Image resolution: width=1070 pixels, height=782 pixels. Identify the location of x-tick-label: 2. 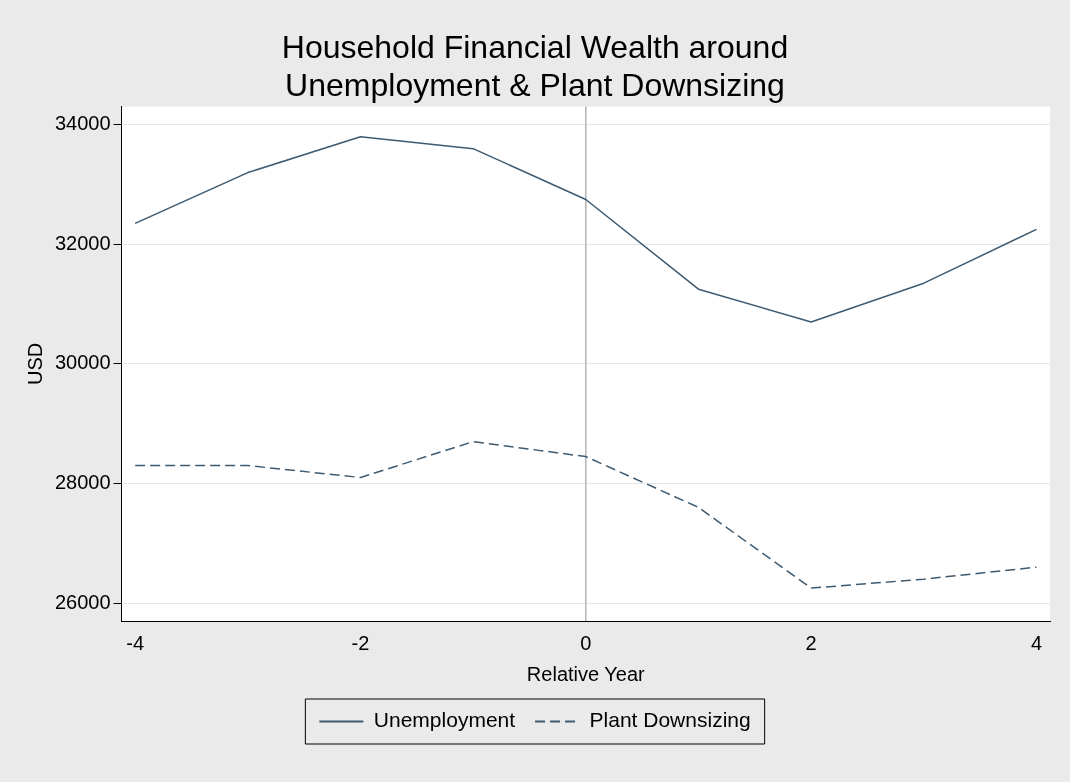
(811, 642).